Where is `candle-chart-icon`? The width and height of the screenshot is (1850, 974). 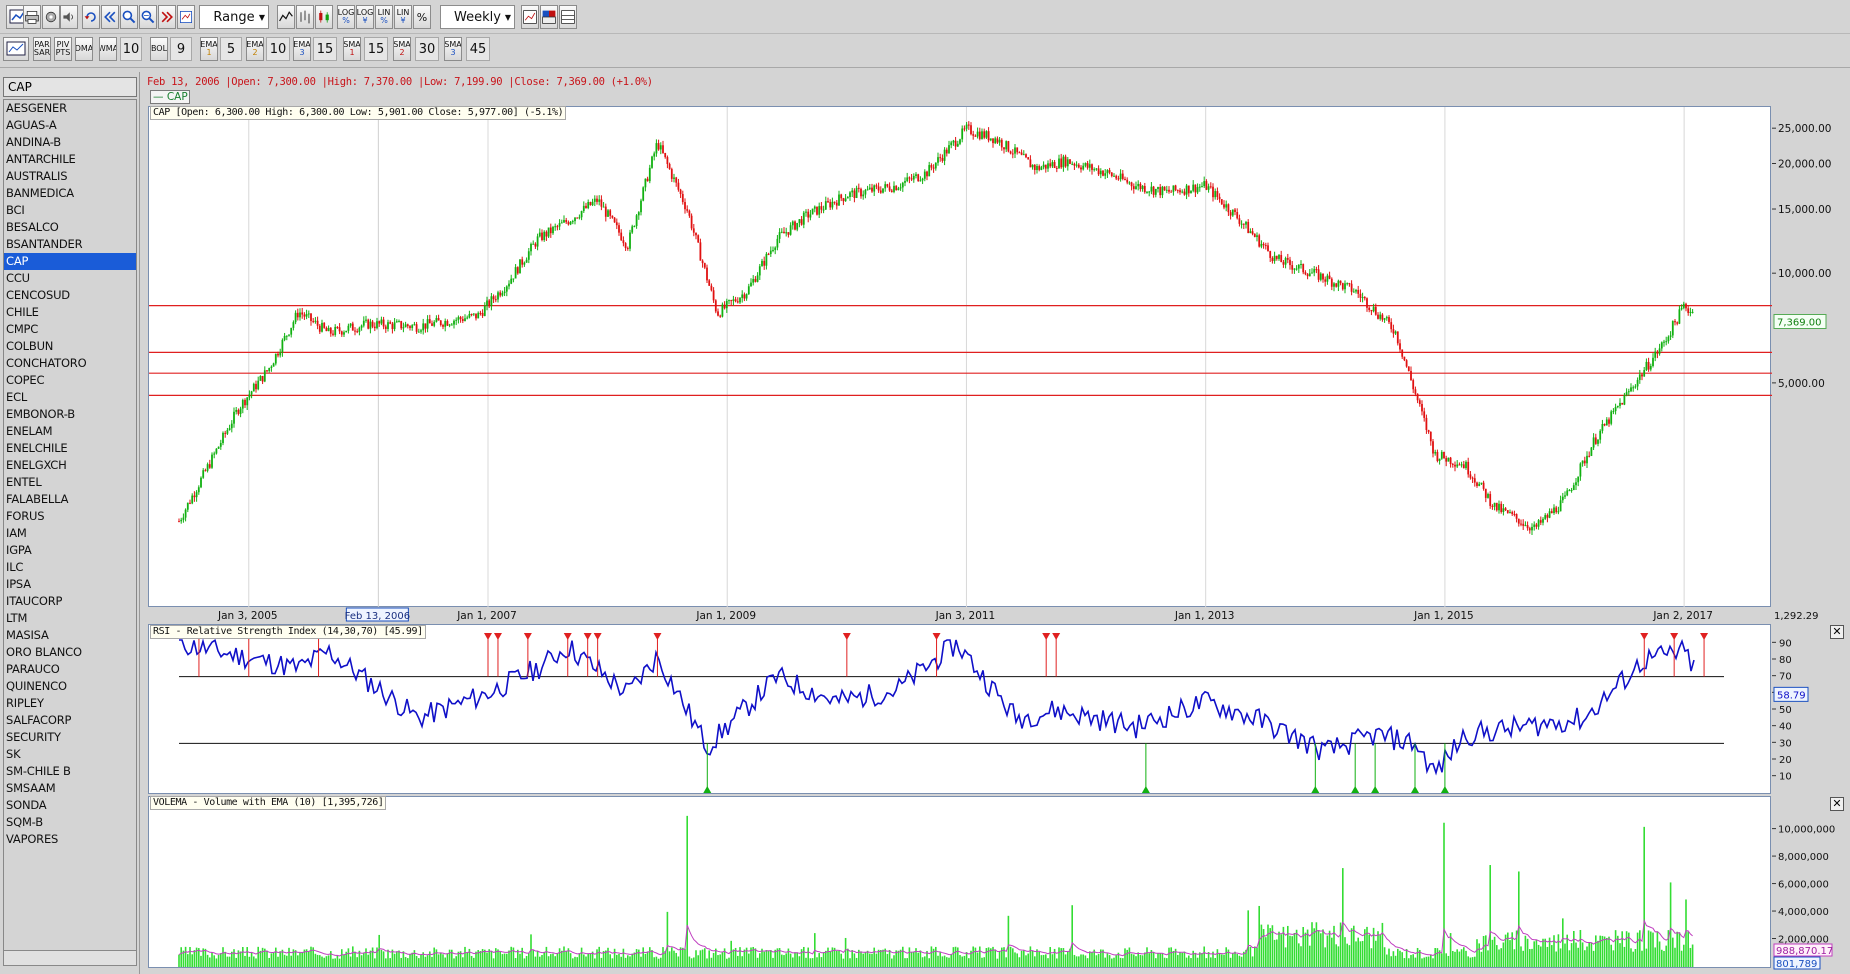
candle-chart-icon is located at coordinates (324, 17).